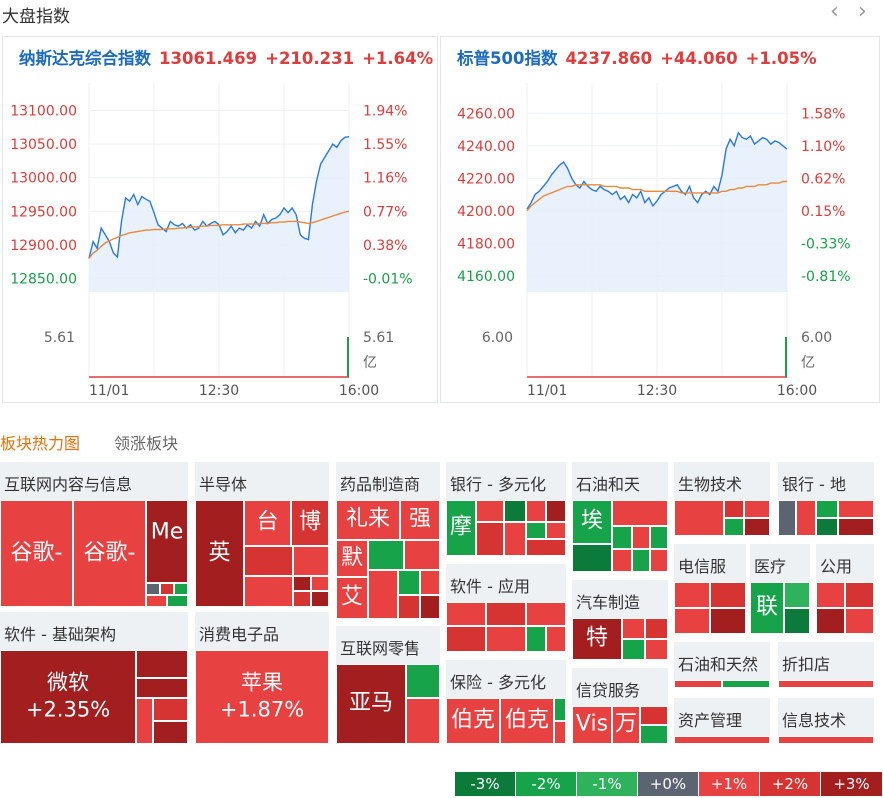 The width and height of the screenshot is (883, 798). What do you see at coordinates (352, 598) in the screenshot?
I see `tile-abbv: 艾` at bounding box center [352, 598].